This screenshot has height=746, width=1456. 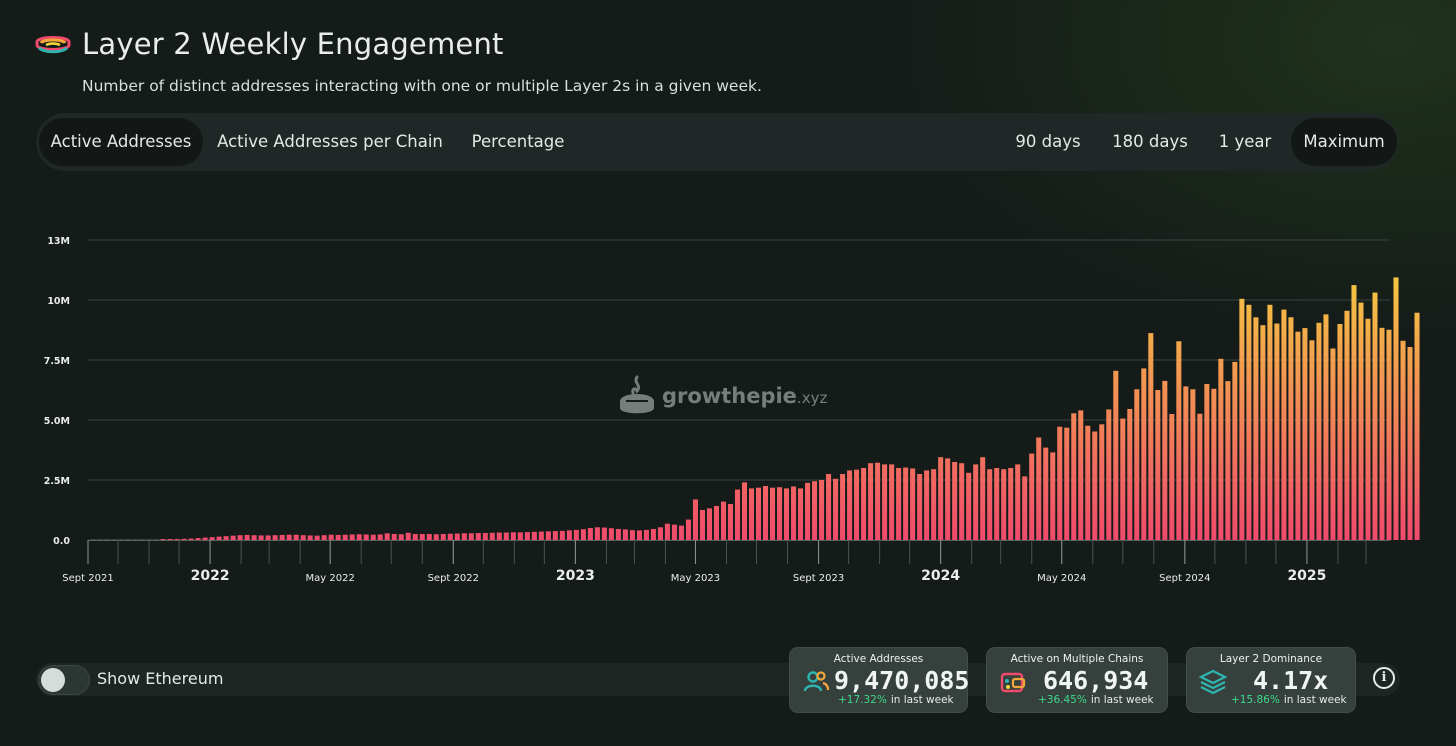 I want to click on watermark-suffix: .xyz, so click(x=812, y=398).